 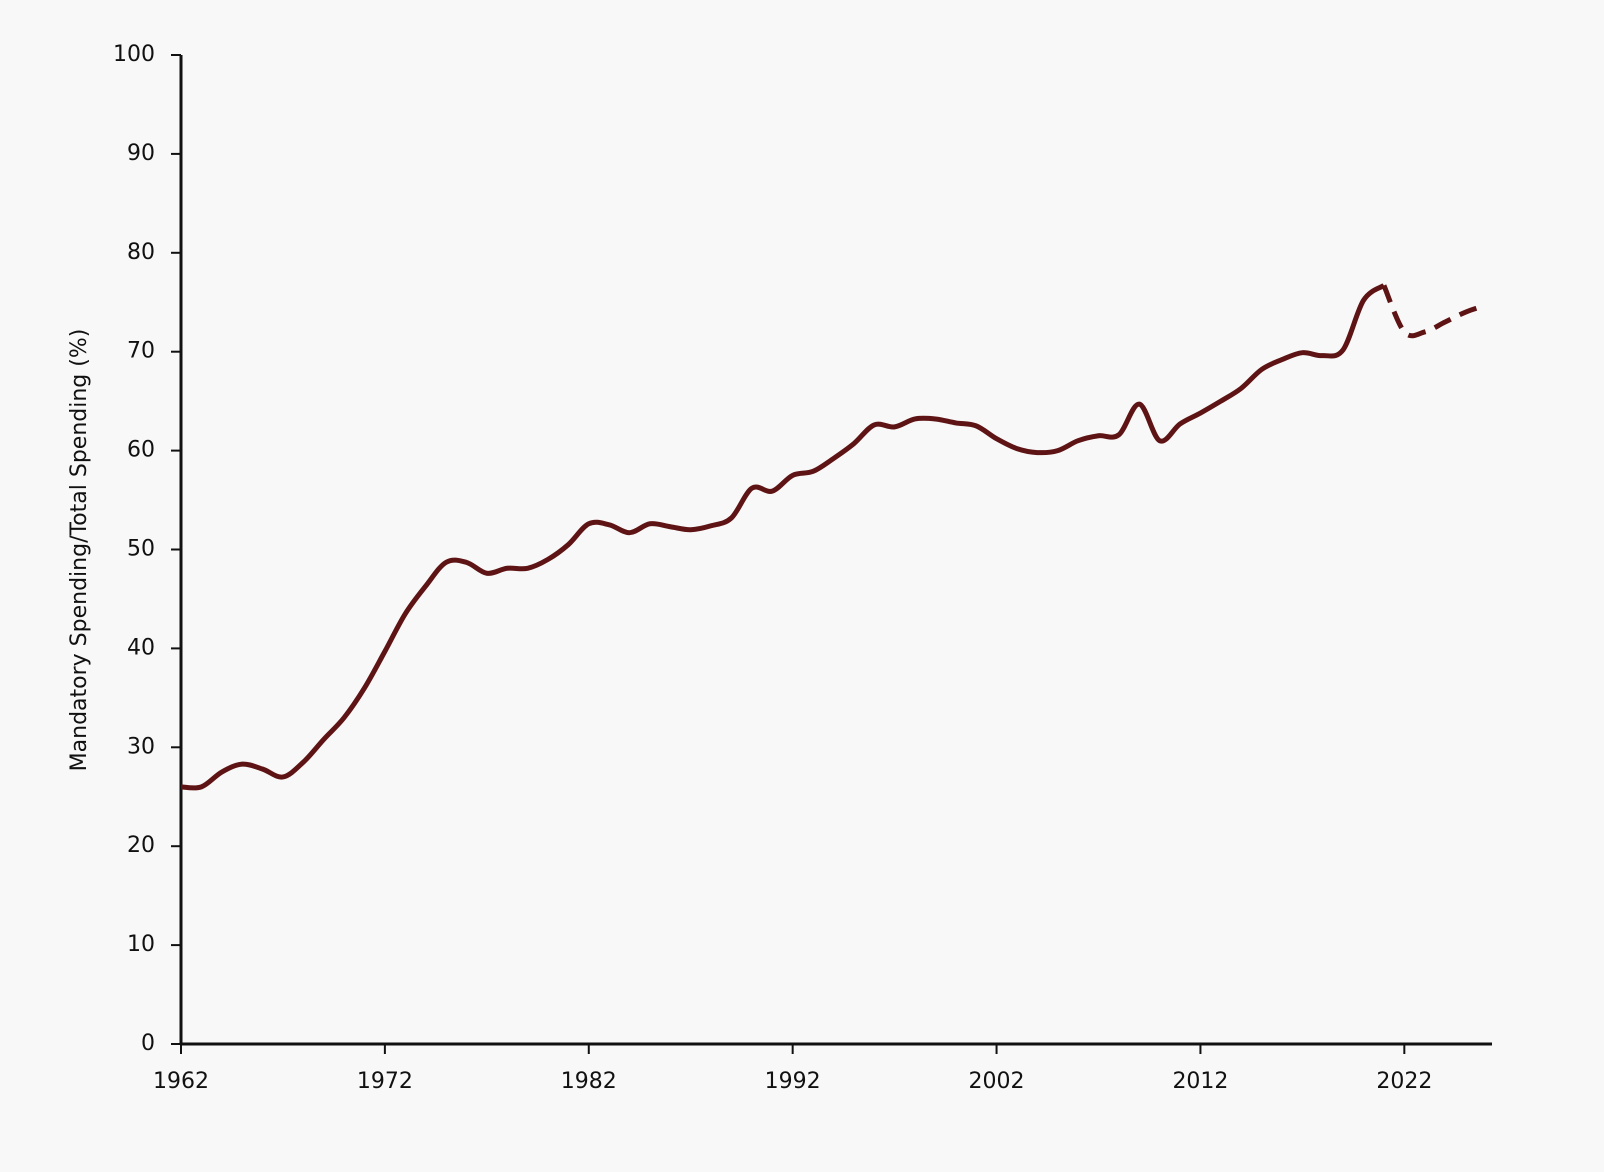 What do you see at coordinates (141, 450) in the screenshot?
I see `y-tick-label: 60` at bounding box center [141, 450].